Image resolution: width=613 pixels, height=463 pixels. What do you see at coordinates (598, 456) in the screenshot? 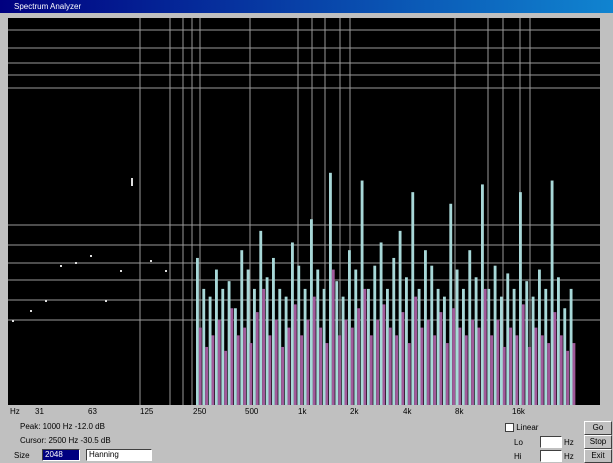
I see `exit-button: Exit` at bounding box center [598, 456].